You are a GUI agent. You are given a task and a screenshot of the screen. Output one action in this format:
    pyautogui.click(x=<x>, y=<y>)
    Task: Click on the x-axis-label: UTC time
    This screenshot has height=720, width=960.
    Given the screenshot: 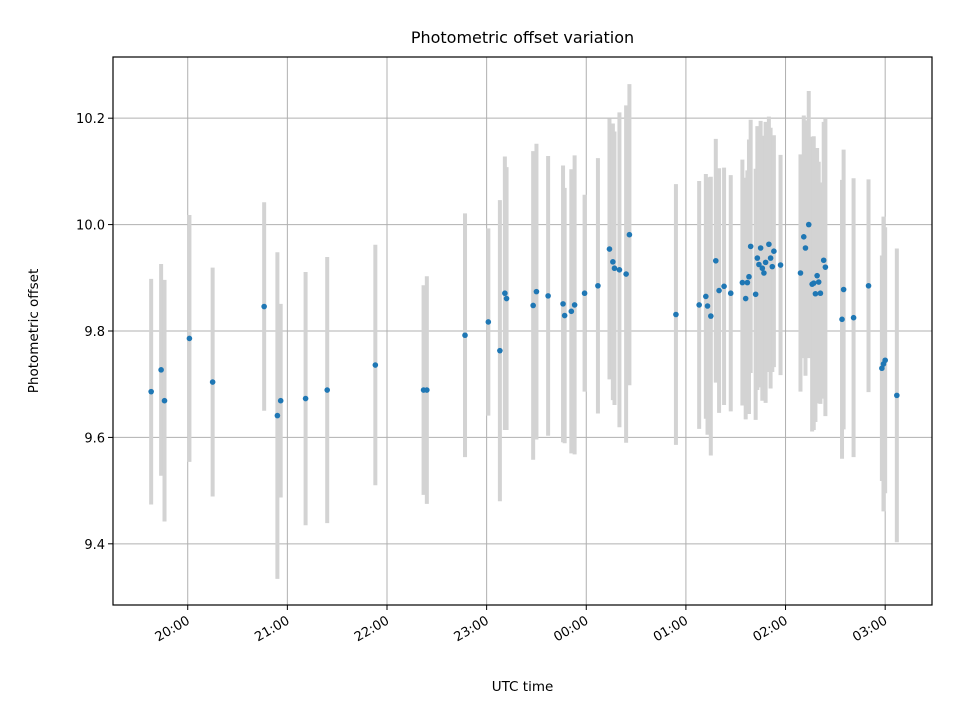 What is the action you would take?
    pyautogui.click(x=523, y=687)
    